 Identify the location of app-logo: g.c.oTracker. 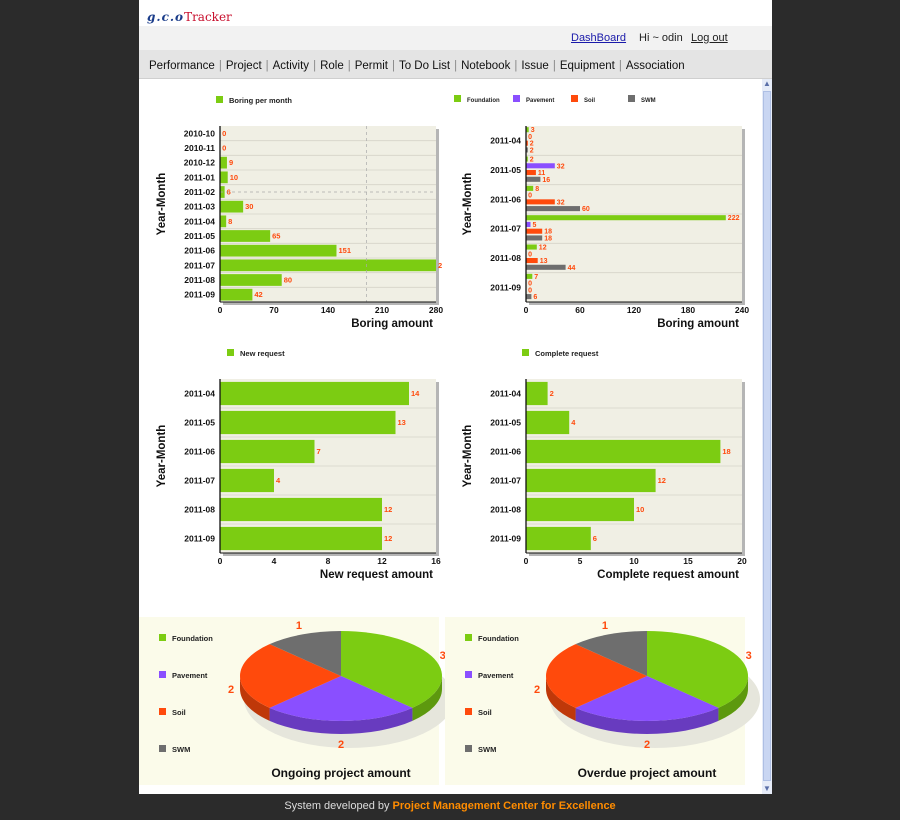
(189, 17).